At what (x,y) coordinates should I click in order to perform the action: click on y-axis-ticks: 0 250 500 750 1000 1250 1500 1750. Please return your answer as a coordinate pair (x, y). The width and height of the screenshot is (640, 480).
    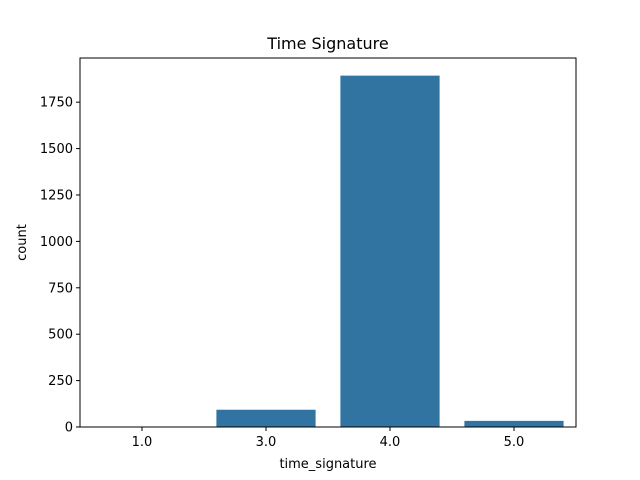
    Looking at the image, I should click on (60, 266).